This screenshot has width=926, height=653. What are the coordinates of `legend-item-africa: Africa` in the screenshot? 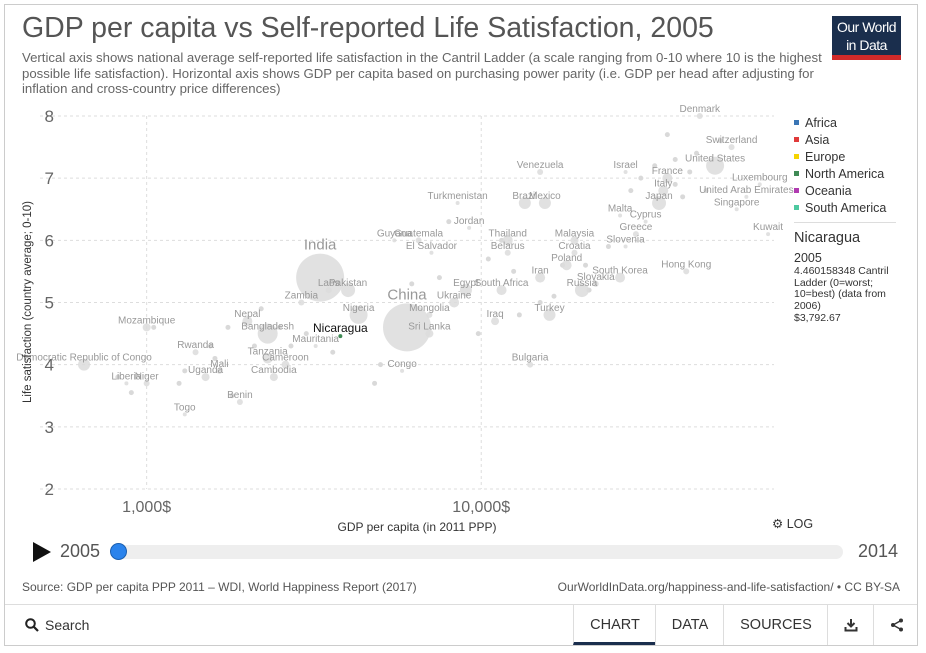 It's located at (849, 122).